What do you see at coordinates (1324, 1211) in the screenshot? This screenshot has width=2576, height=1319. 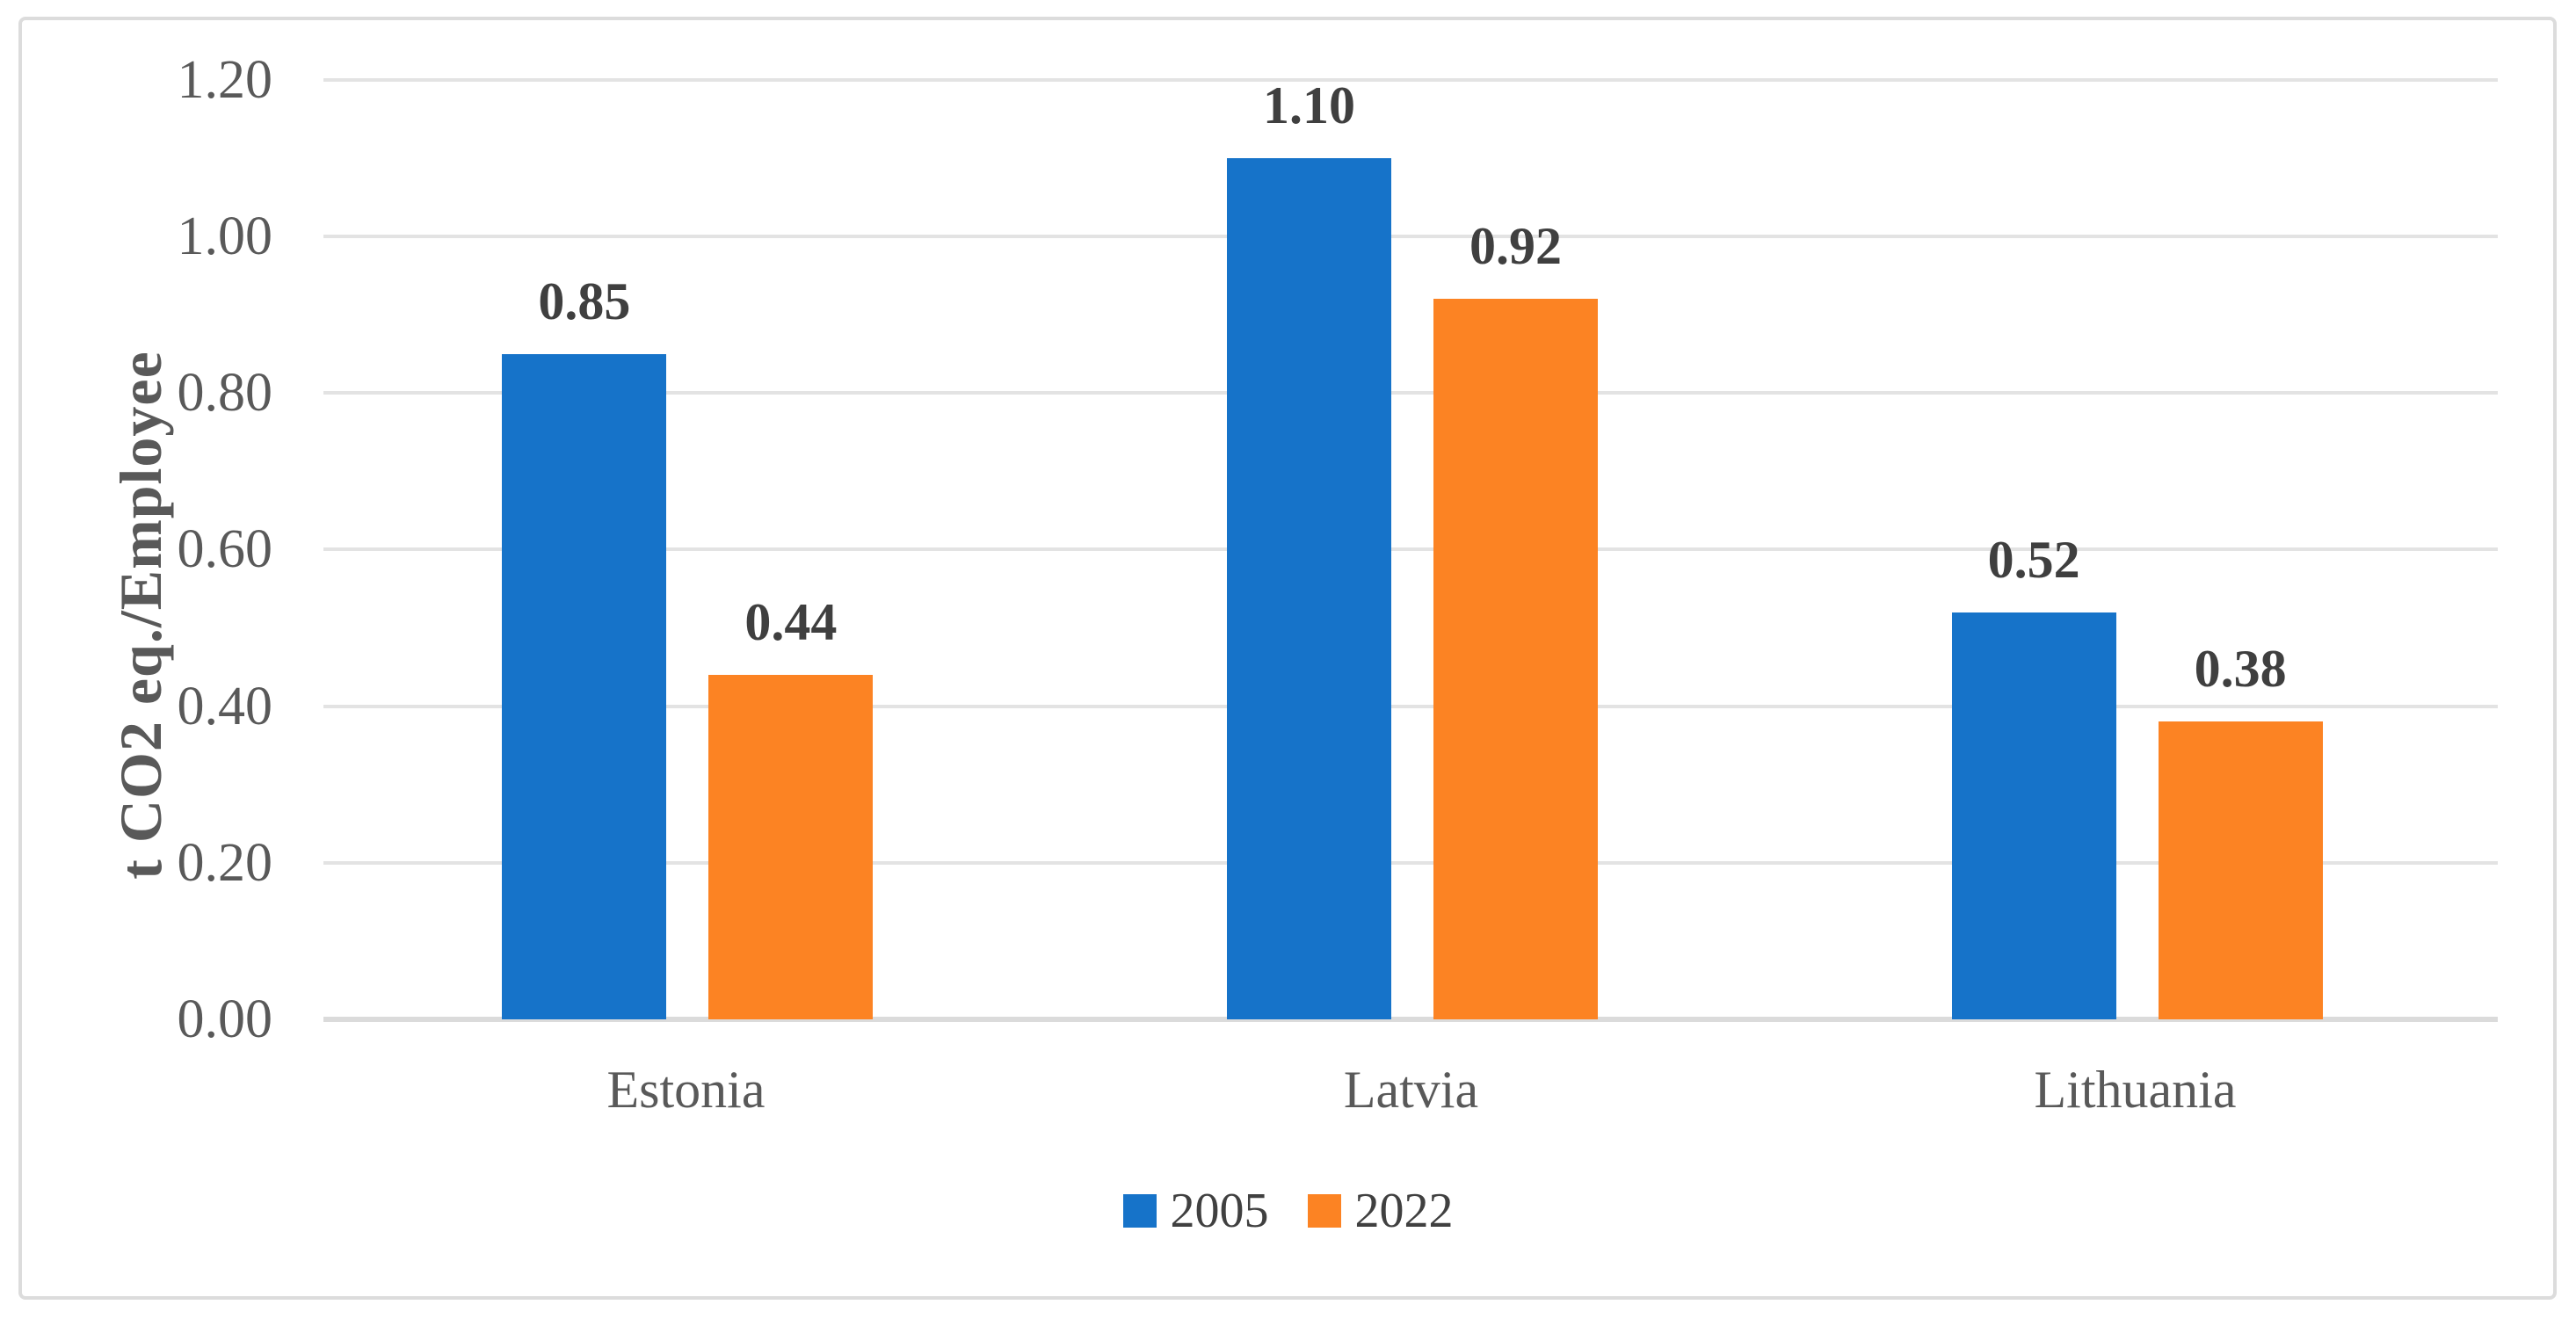 I see `legend-swatch-2022-icon` at bounding box center [1324, 1211].